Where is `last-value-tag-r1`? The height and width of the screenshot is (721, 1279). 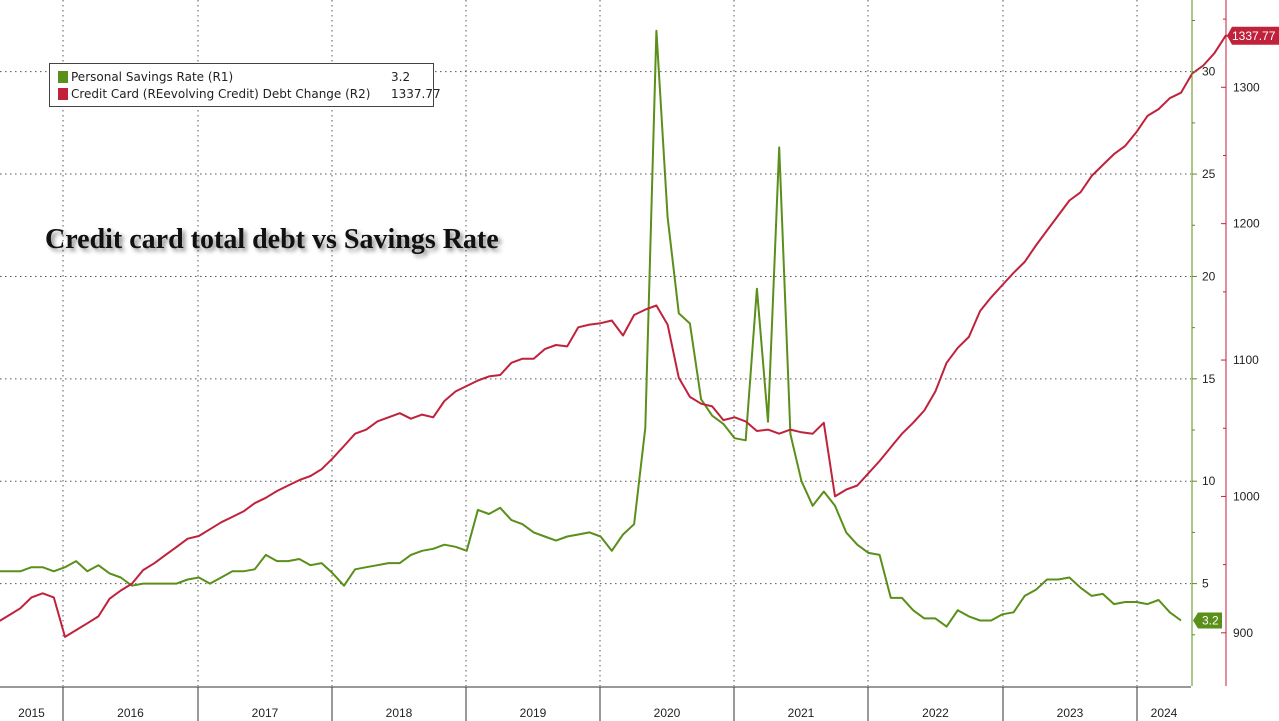 last-value-tag-r1 is located at coordinates (1207, 620).